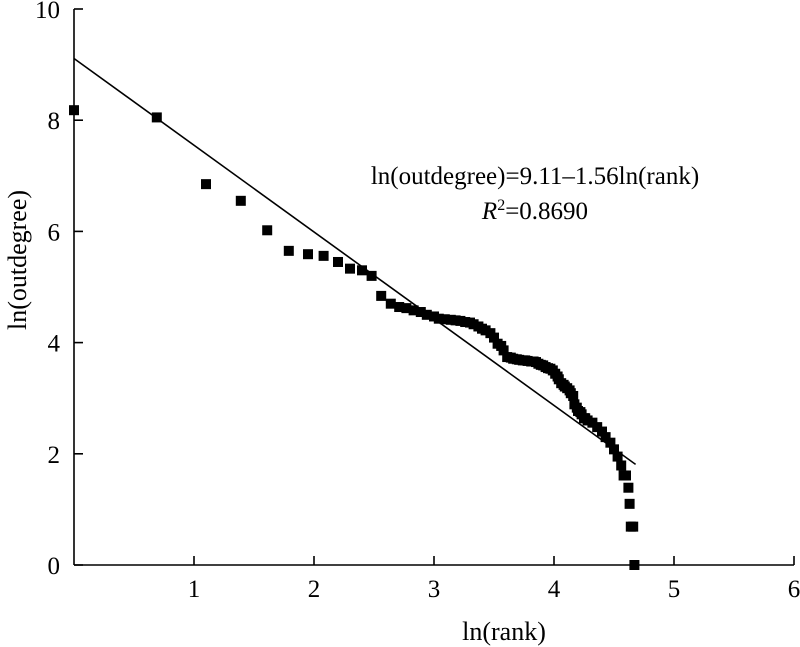 The height and width of the screenshot is (647, 800). What do you see at coordinates (434, 589) in the screenshot?
I see `x-tick-label: 3` at bounding box center [434, 589].